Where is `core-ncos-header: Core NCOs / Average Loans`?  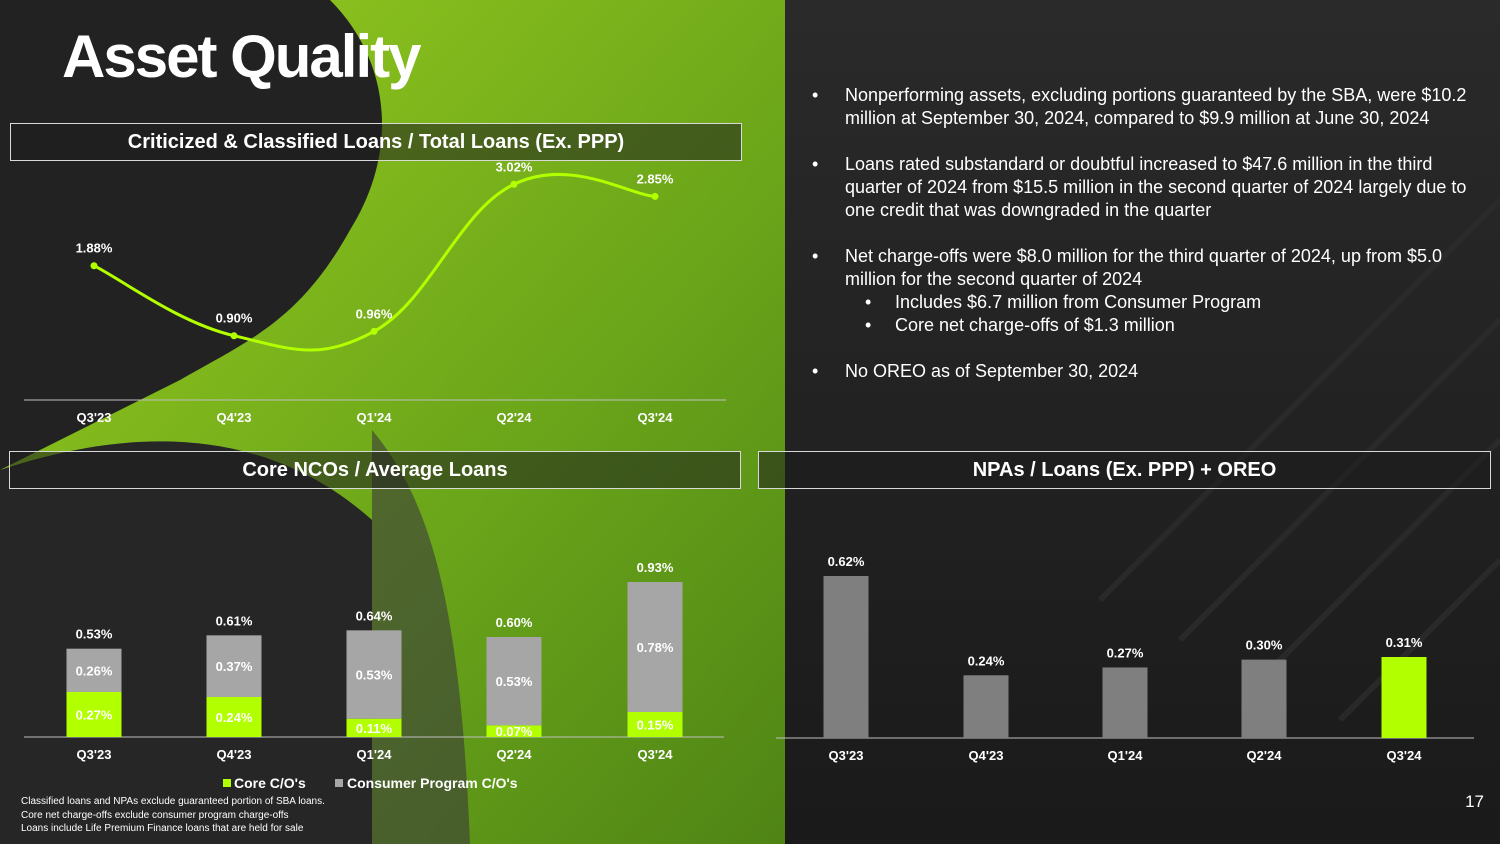 core-ncos-header: Core NCOs / Average Loans is located at coordinates (375, 470).